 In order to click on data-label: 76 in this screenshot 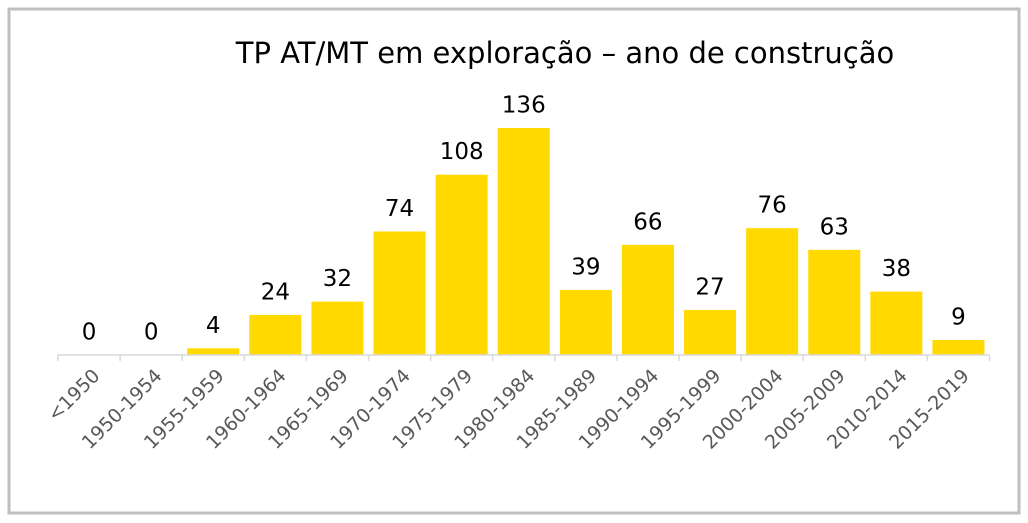, I will do `click(772, 206)`.